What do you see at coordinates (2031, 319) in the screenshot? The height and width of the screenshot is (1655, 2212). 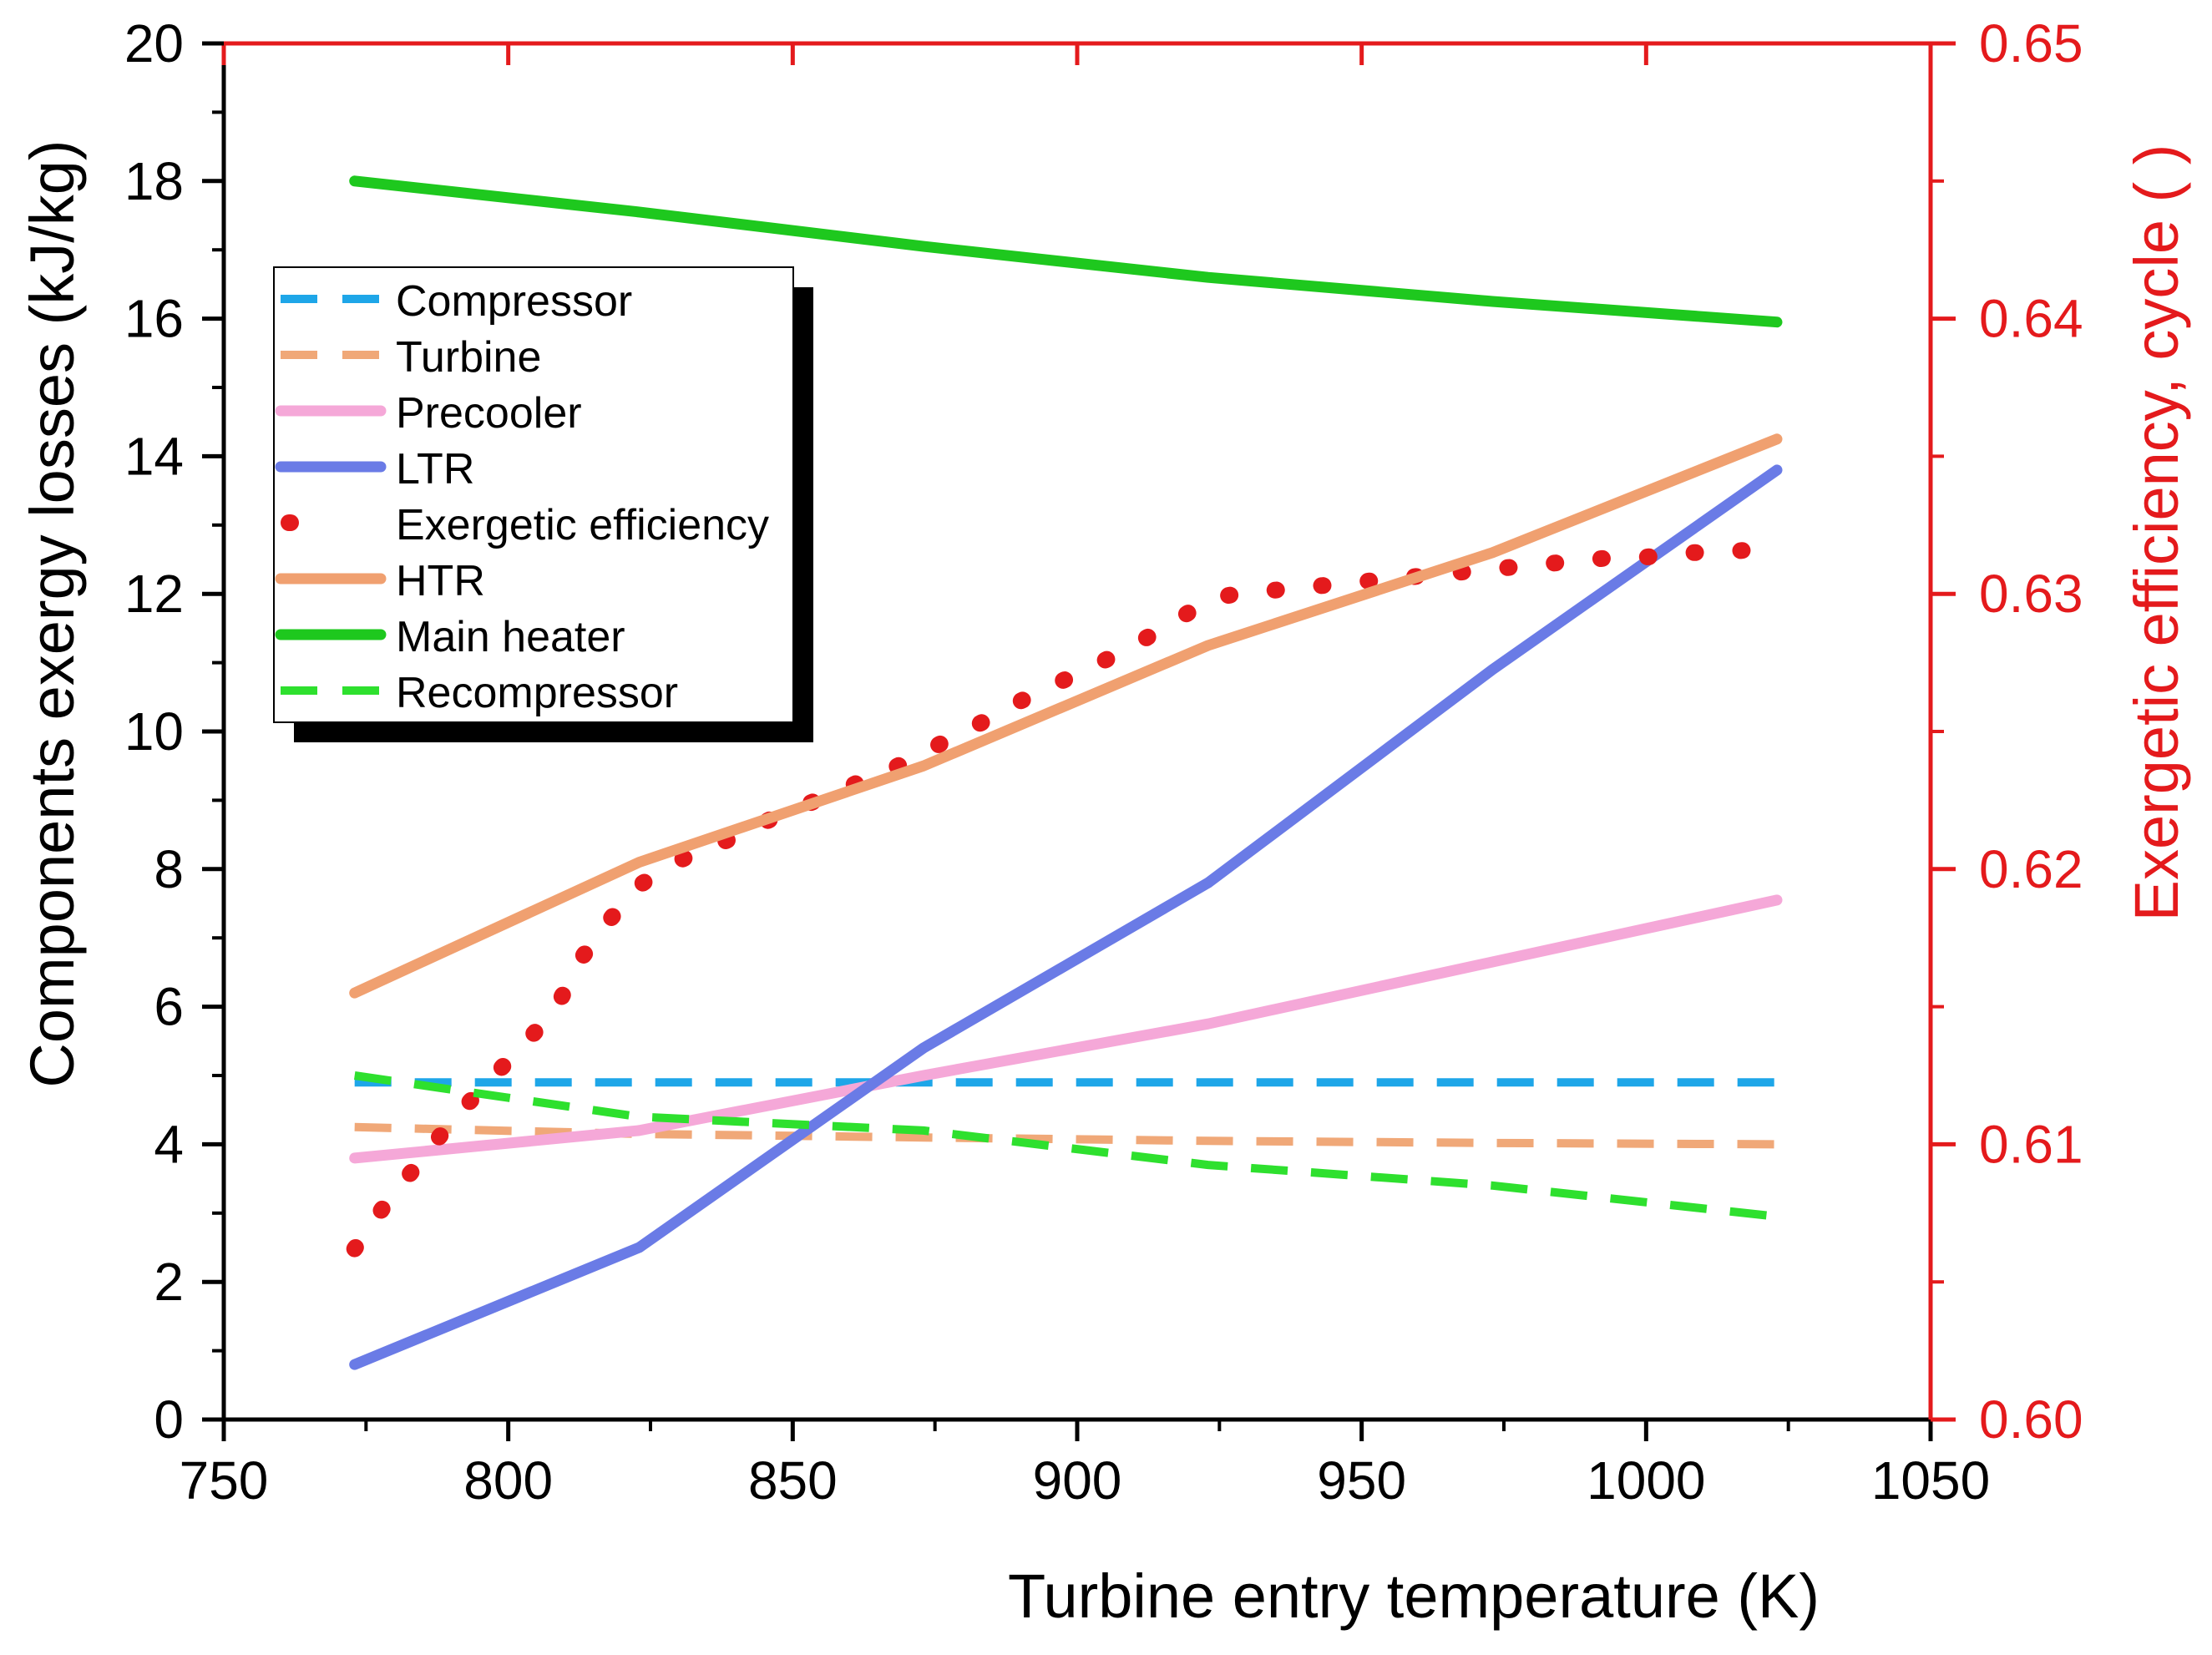 I see `y2-tick-label: 0.64` at bounding box center [2031, 319].